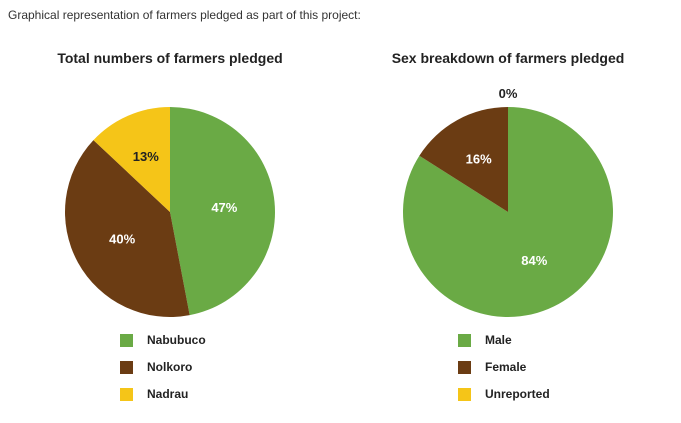 Image resolution: width=681 pixels, height=423 pixels. What do you see at coordinates (534, 260) in the screenshot?
I see `pie-label-male: 84%` at bounding box center [534, 260].